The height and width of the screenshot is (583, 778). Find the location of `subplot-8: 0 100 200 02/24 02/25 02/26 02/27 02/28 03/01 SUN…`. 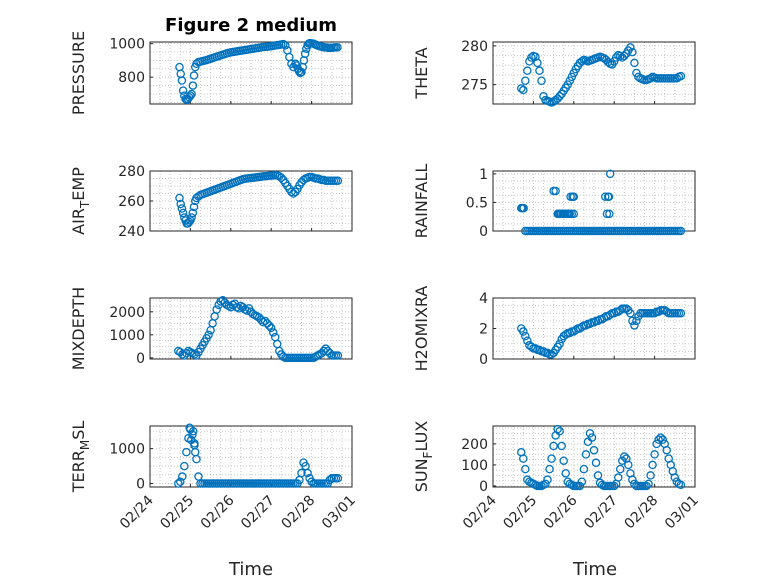

subplot-8: 0 100 200 02/24 02/25 02/26 02/27 02/28 03/01 SUN… is located at coordinates (557, 477).